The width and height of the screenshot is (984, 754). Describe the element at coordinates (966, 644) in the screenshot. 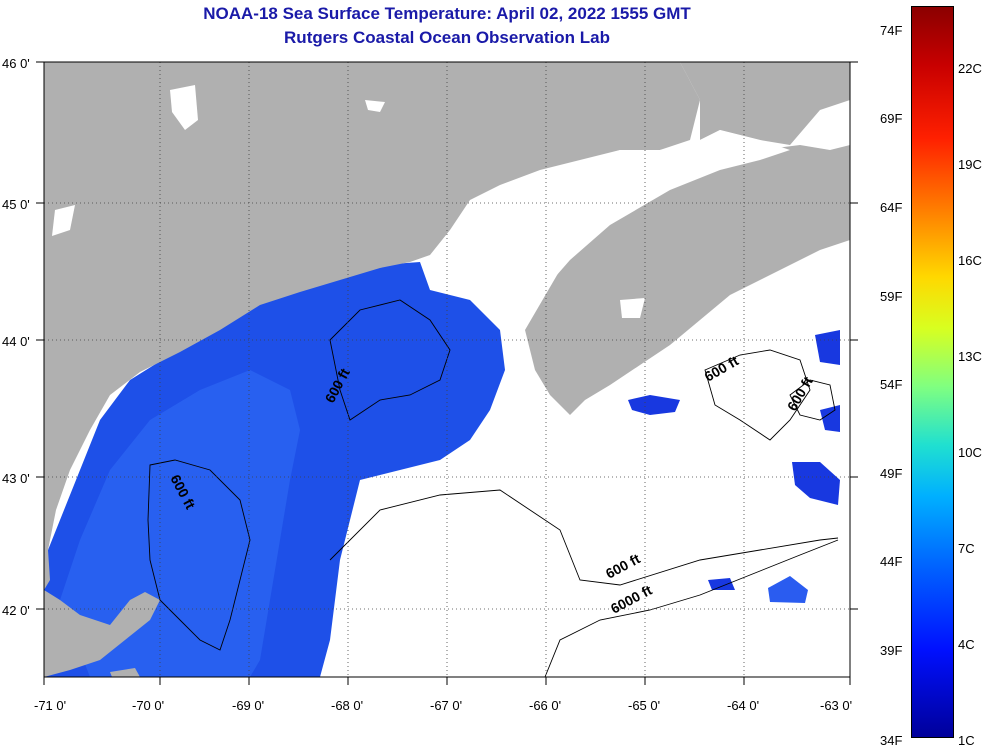

I see `colorbar-c-label: 4C` at that location.